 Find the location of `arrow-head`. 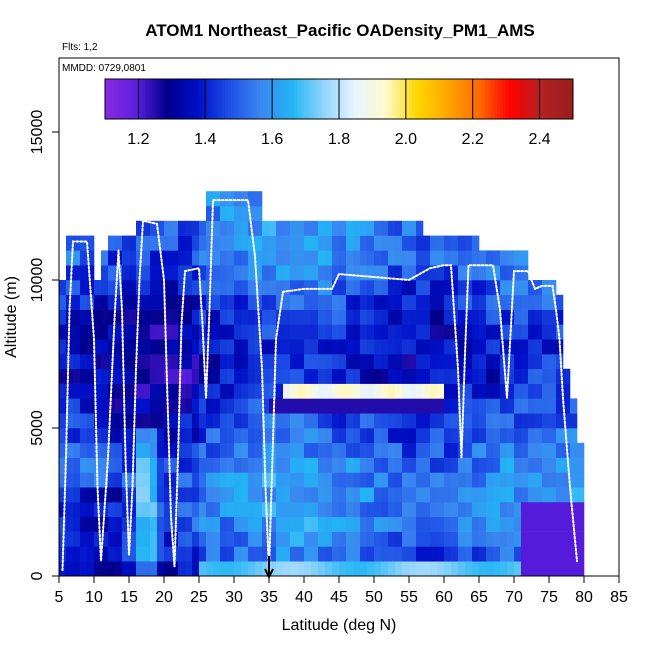

arrow-head is located at coordinates (269, 574).